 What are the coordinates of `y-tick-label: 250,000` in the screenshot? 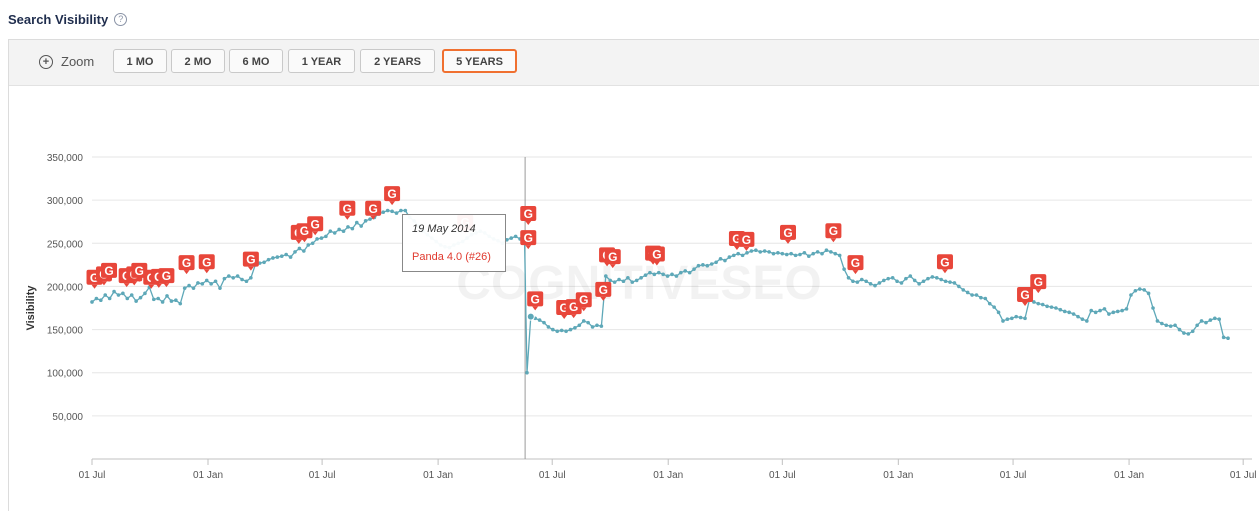 It's located at (65, 244).